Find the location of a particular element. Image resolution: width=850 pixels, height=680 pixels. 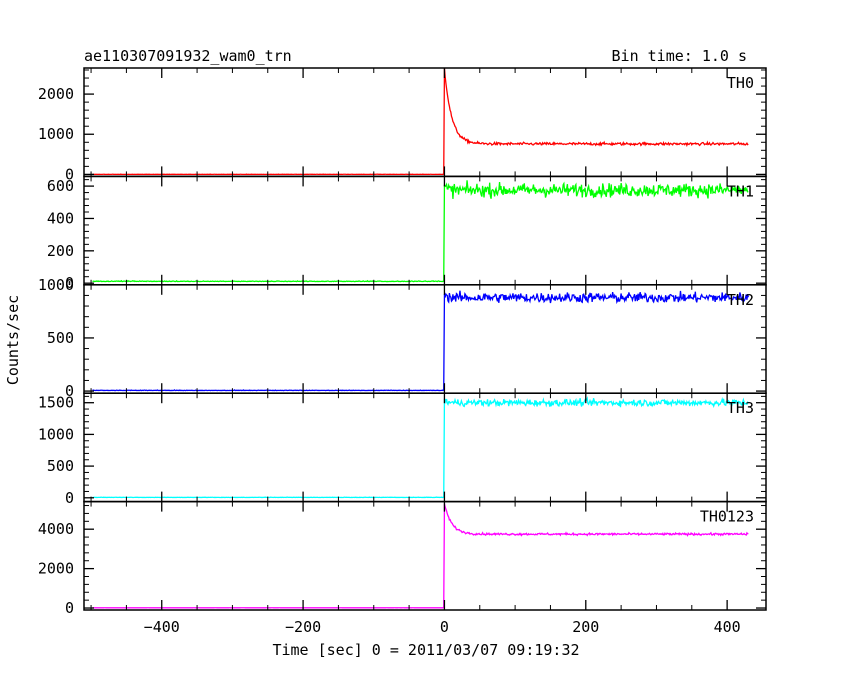

x-tick-label: −400 is located at coordinates (162, 627).